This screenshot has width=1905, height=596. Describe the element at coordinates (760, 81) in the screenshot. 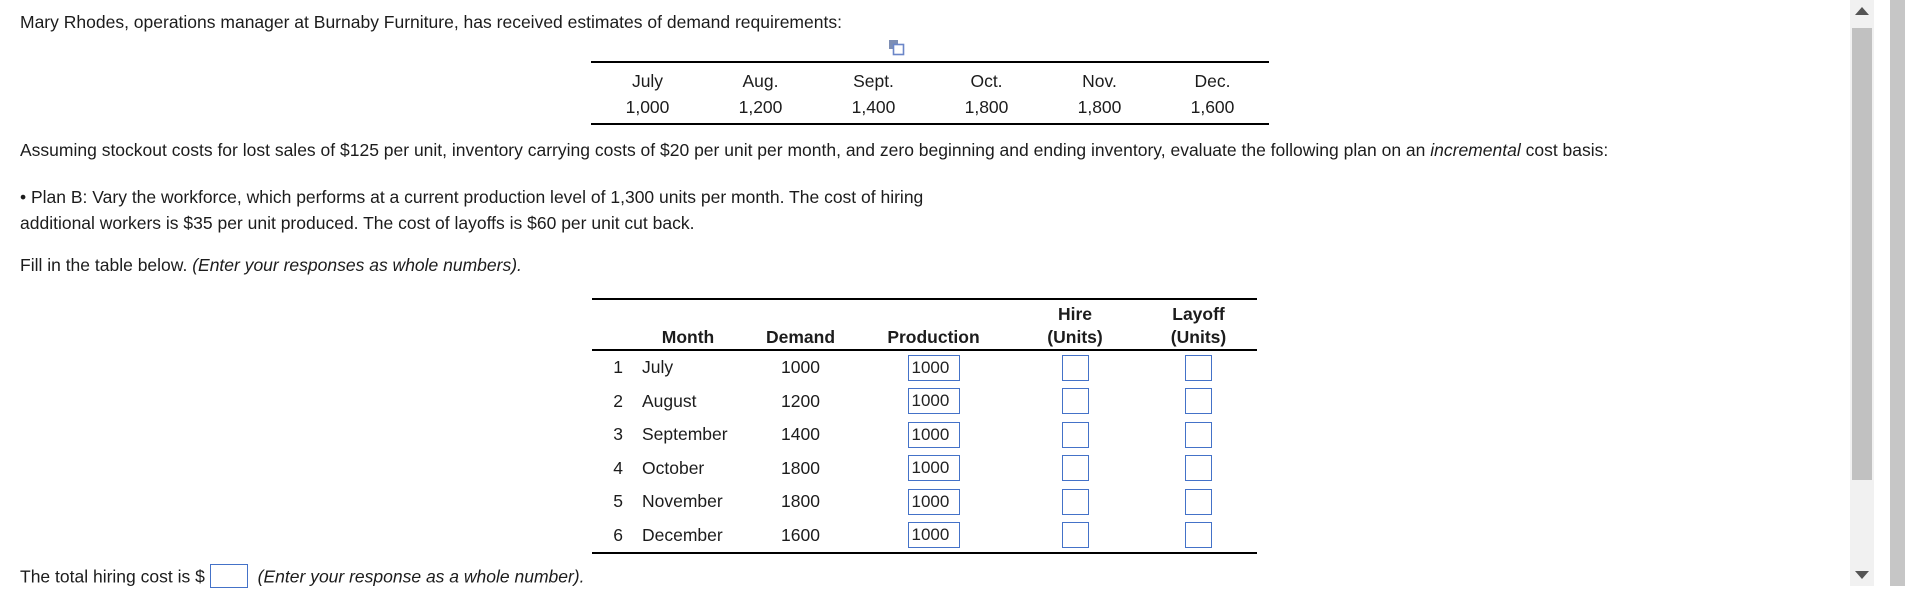

I see `demand-month: Aug.` at that location.